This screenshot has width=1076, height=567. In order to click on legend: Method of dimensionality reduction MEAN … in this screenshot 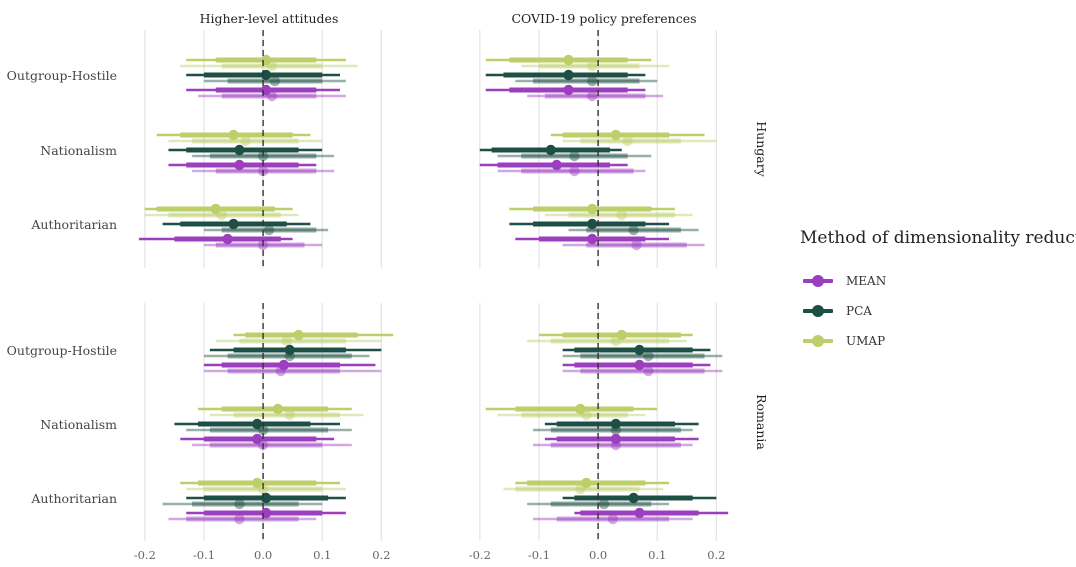, I will do `click(938, 292)`.